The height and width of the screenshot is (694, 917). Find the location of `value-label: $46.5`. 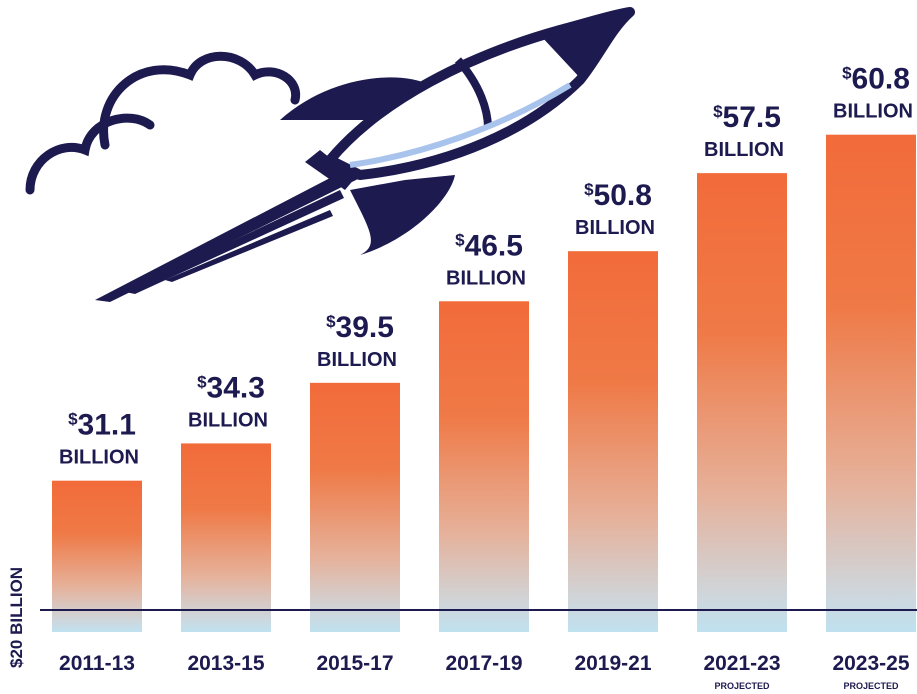

value-label: $46.5 is located at coordinates (489, 245).